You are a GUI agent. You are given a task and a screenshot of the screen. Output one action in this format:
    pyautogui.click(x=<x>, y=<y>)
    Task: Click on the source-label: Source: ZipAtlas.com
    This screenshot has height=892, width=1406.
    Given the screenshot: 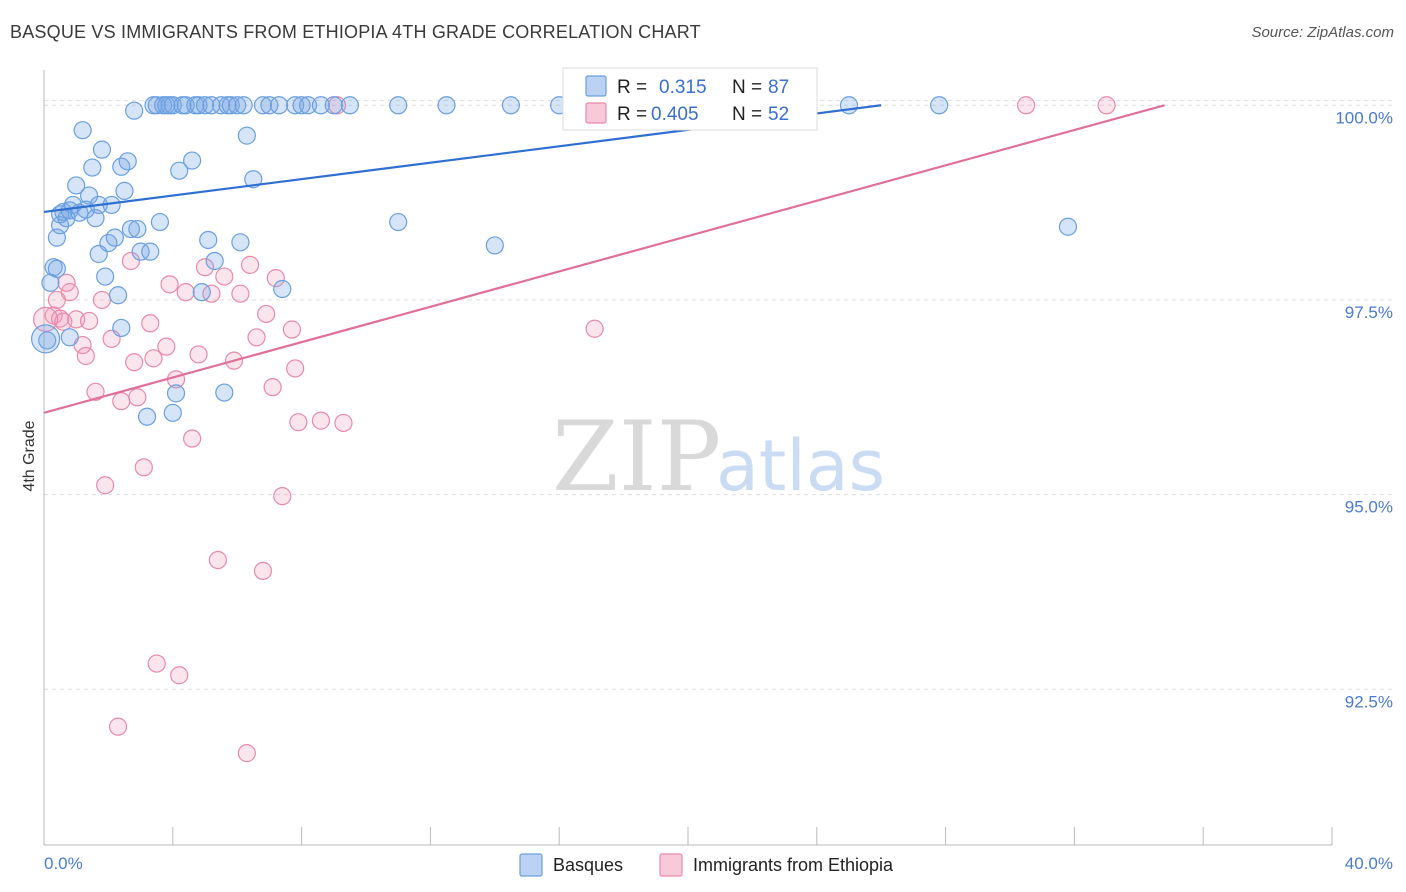 What is the action you would take?
    pyautogui.click(x=1322, y=32)
    